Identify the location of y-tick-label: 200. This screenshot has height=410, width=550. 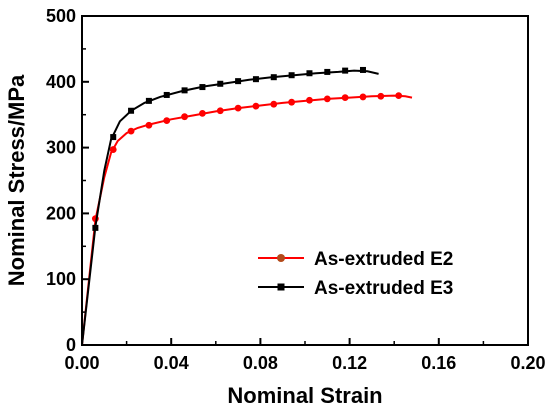
(61, 213).